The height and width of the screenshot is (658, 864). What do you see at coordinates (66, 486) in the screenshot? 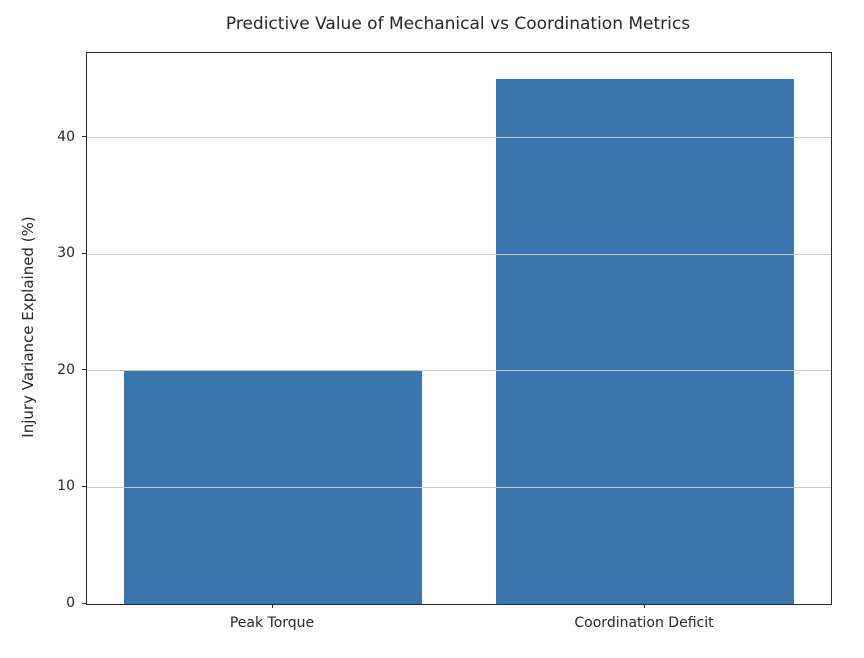
I see `y-tick-label-10: 10` at bounding box center [66, 486].